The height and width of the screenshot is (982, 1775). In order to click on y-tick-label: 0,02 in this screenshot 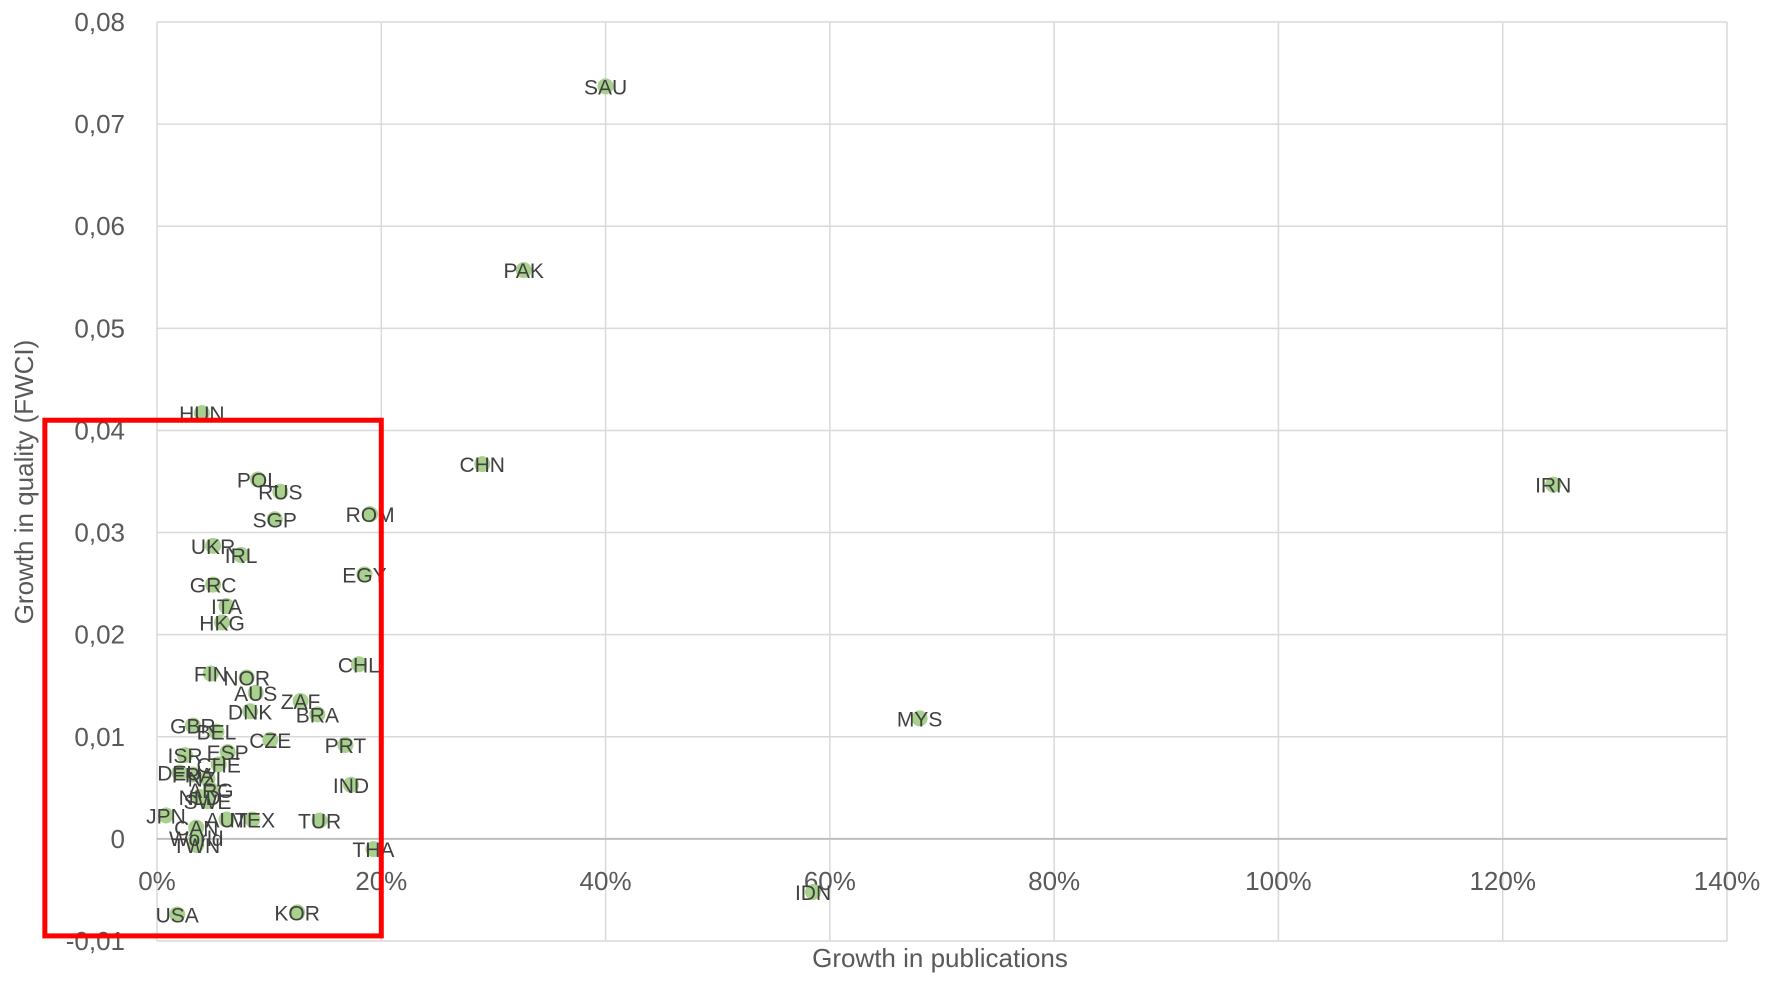, I will do `click(99, 635)`.